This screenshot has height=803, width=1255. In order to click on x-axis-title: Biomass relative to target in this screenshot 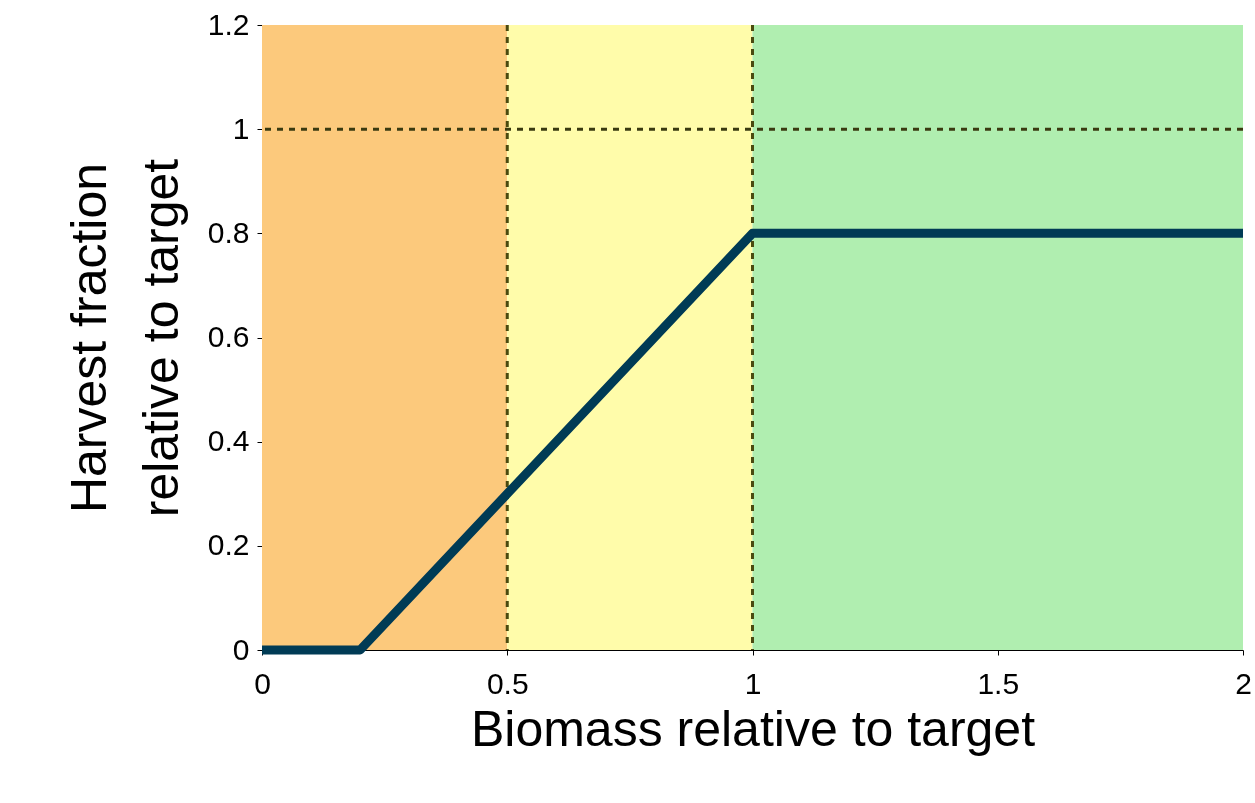, I will do `click(753, 728)`.